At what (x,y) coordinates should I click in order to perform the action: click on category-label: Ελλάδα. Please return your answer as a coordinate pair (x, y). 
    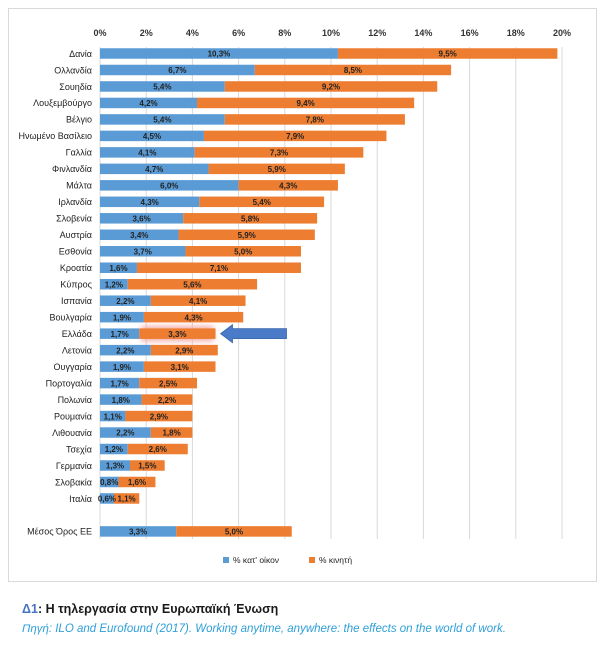
    Looking at the image, I should click on (77, 334).